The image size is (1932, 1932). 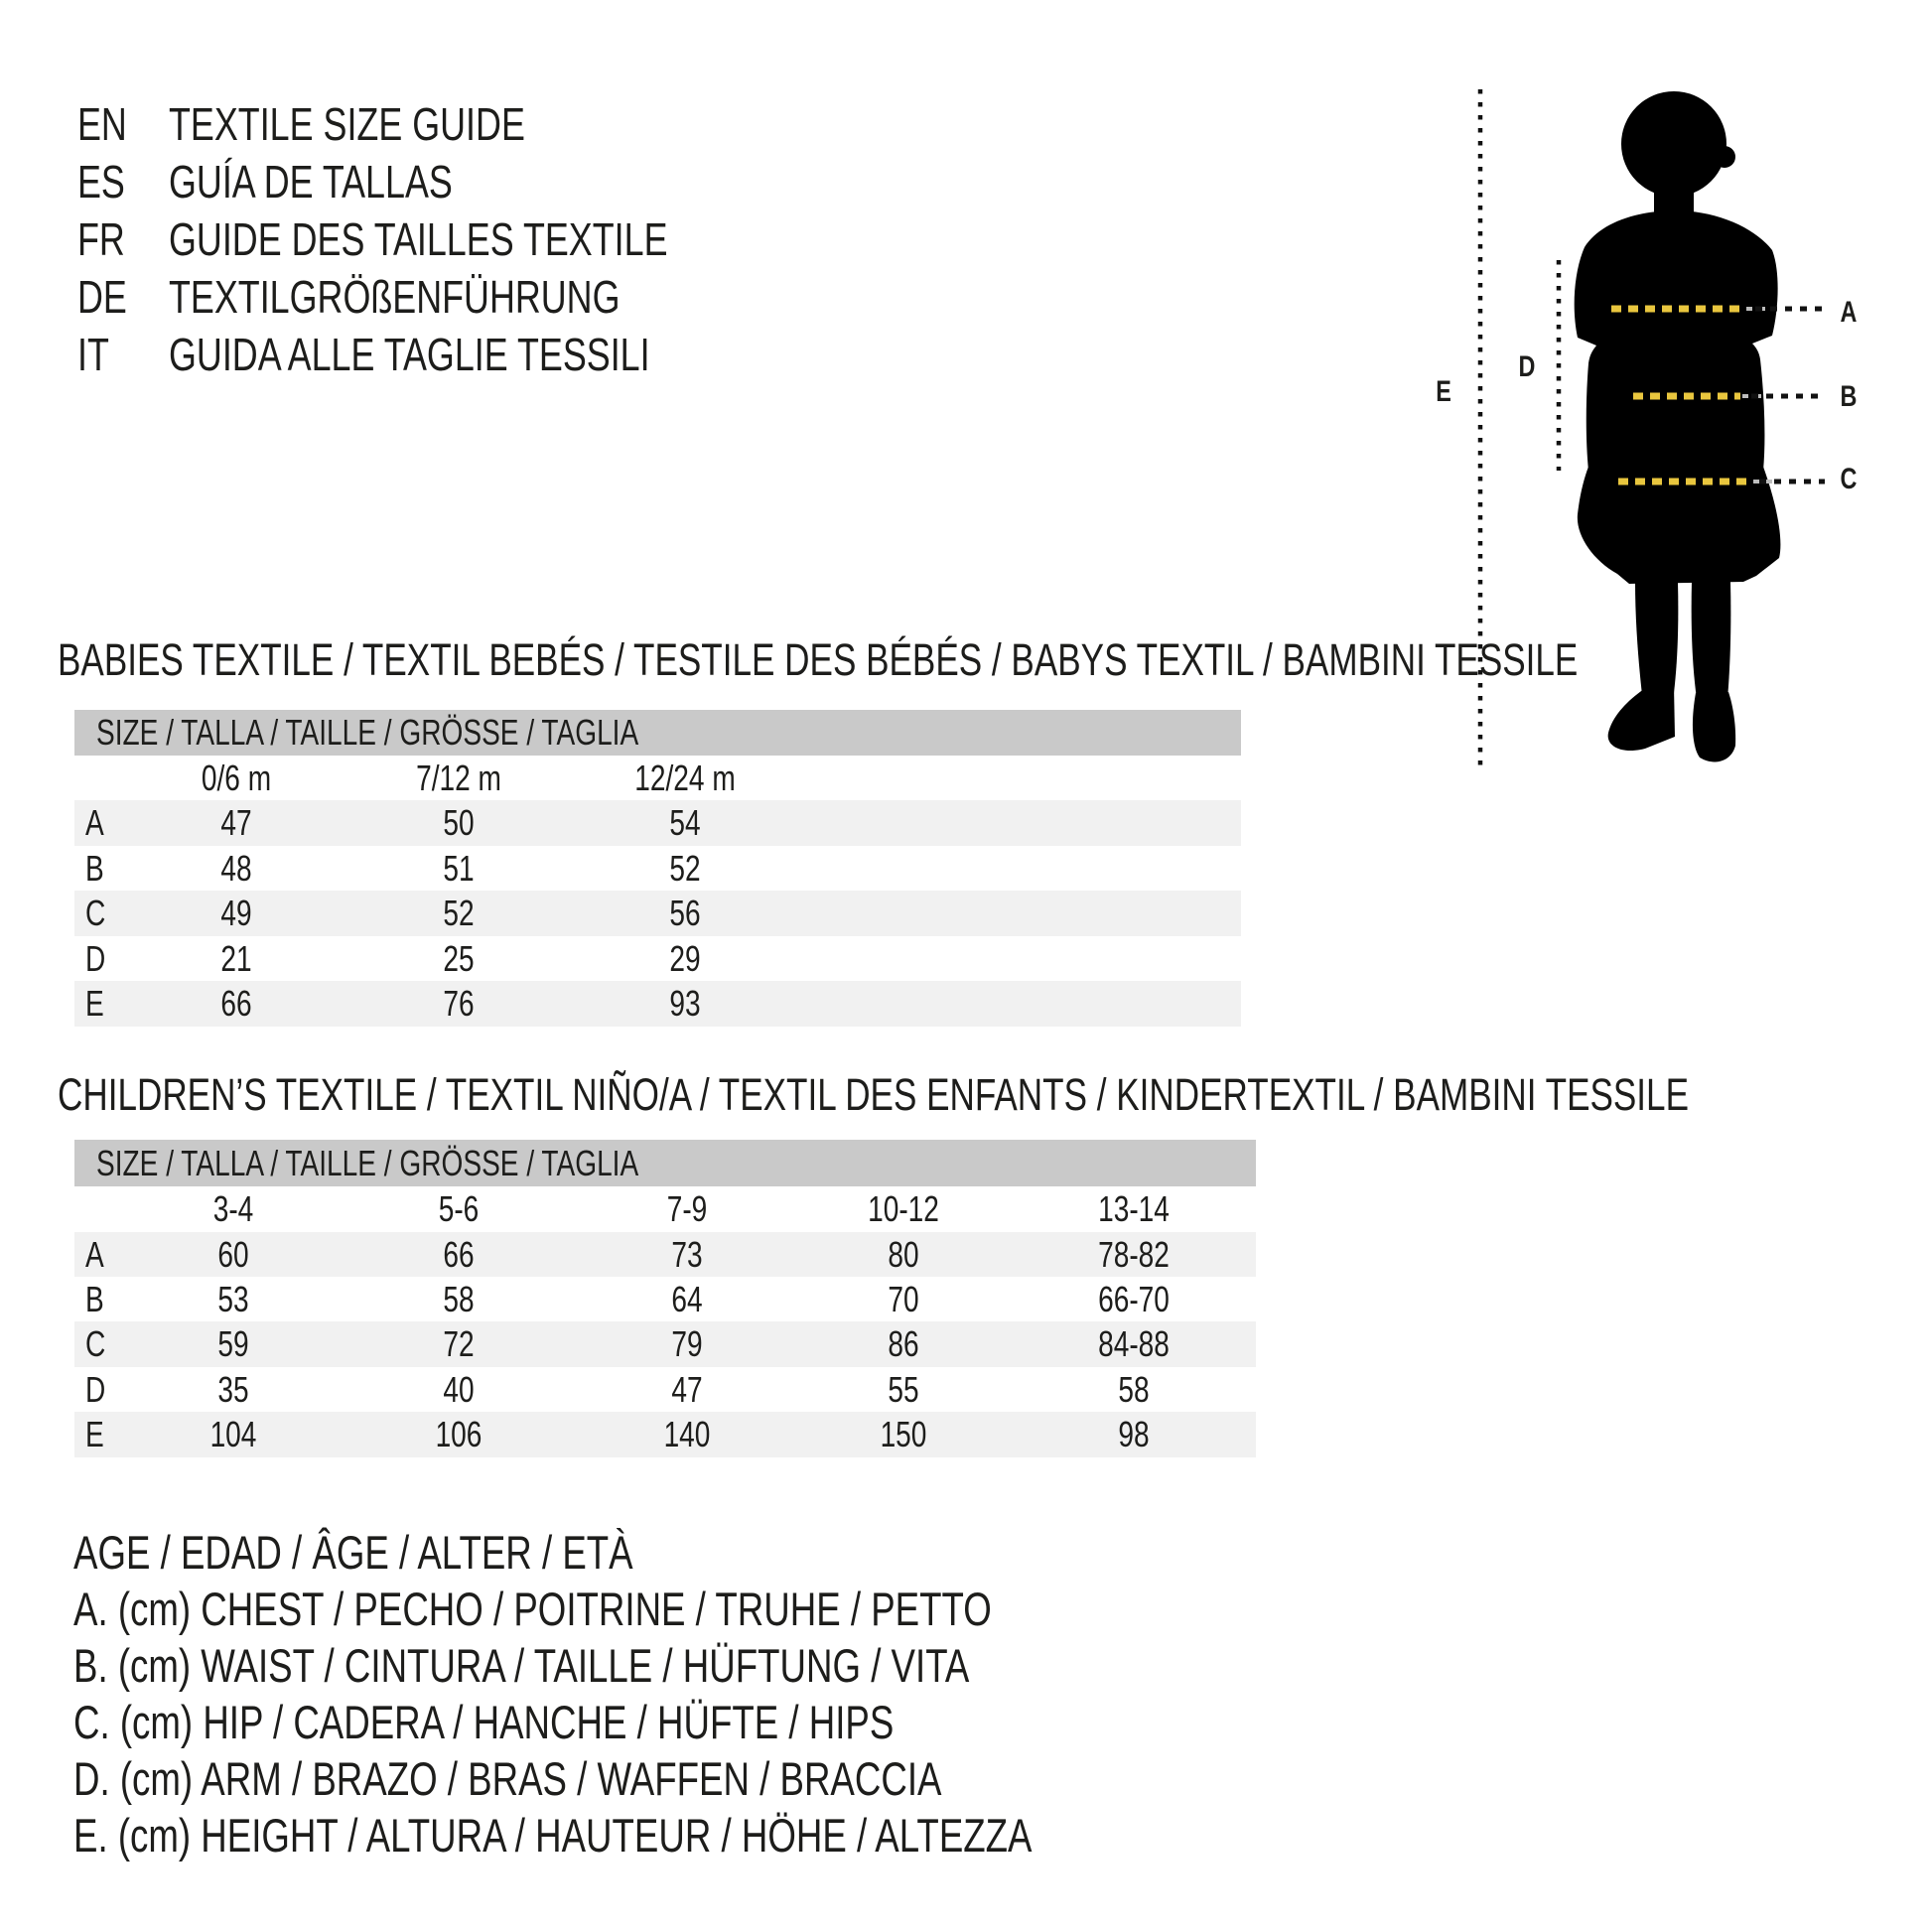 What do you see at coordinates (236, 869) in the screenshot?
I see `table-cell: 48` at bounding box center [236, 869].